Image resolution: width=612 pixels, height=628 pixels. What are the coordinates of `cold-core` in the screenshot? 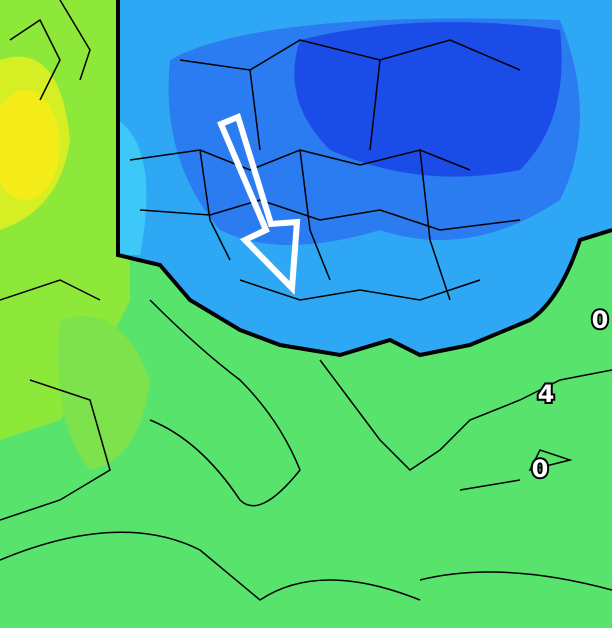 It's located at (428, 99).